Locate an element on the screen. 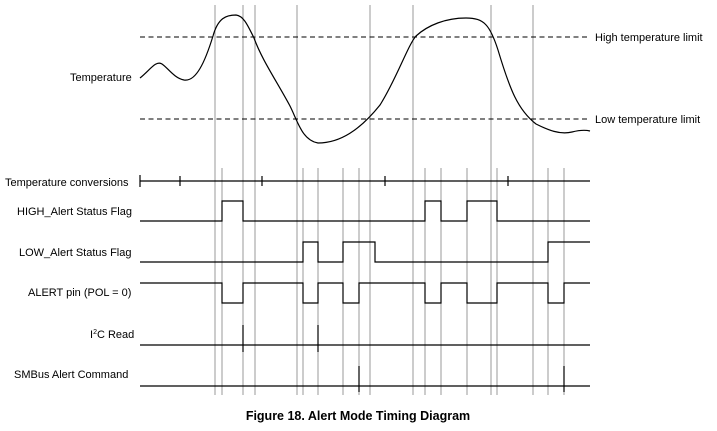 This screenshot has height=431, width=717. i2c-read-prefix: I is located at coordinates (91, 335).